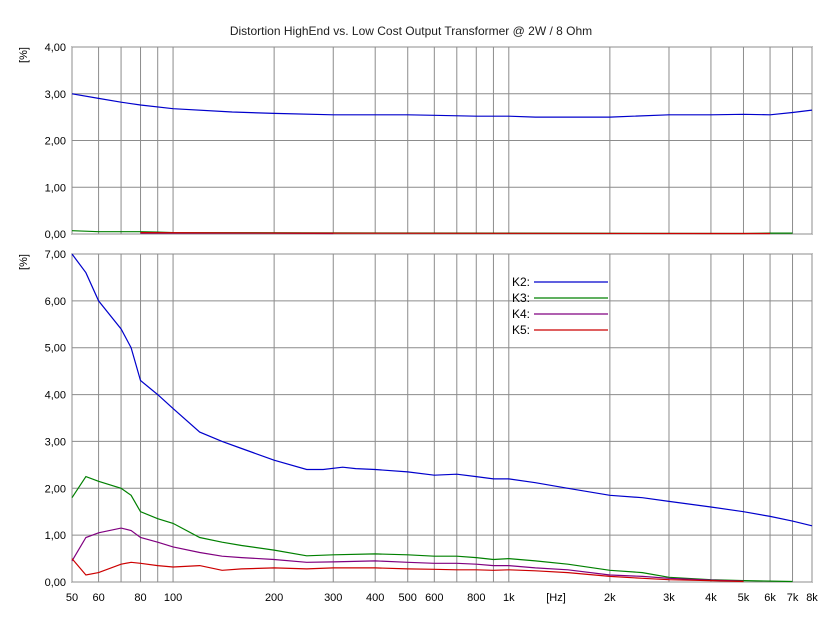 This screenshot has width=840, height=619. I want to click on y-tick-label: 7,00, so click(55, 255).